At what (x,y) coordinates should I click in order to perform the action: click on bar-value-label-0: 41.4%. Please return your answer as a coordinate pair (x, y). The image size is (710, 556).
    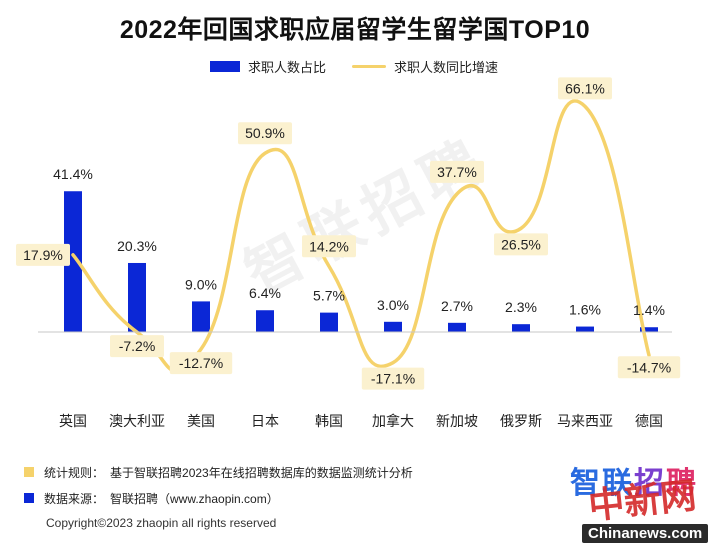
    Looking at the image, I should click on (73, 174).